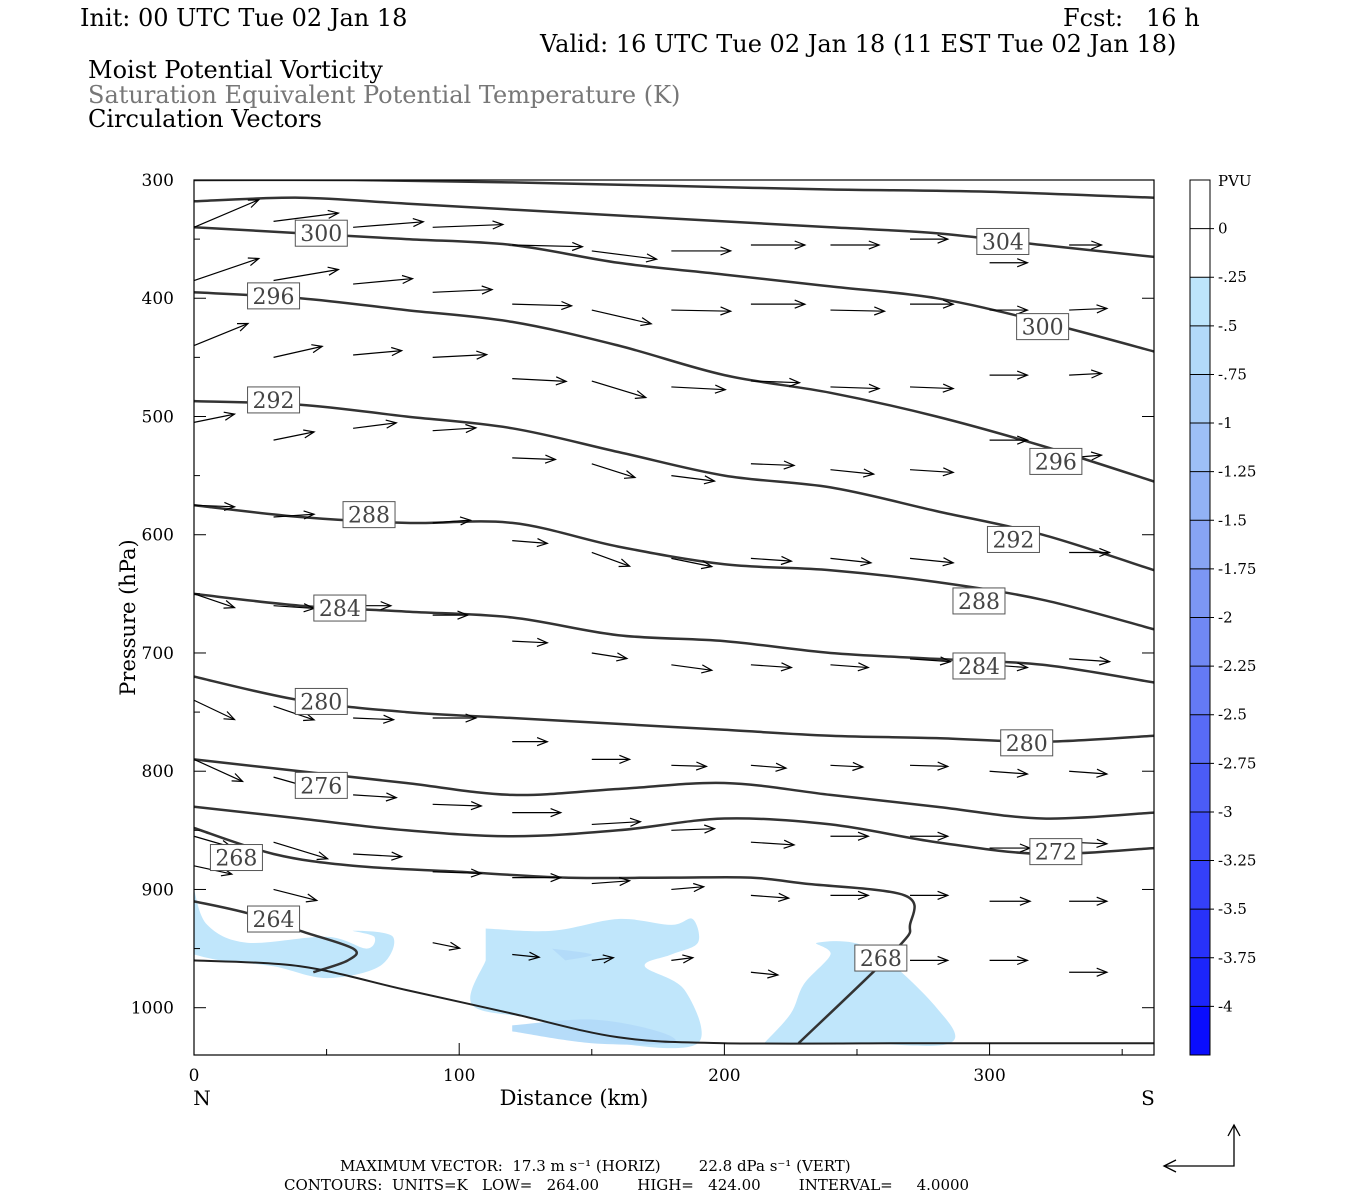  Describe the element at coordinates (1232, 520) in the screenshot. I see `colorbar-label: -1.5` at that location.